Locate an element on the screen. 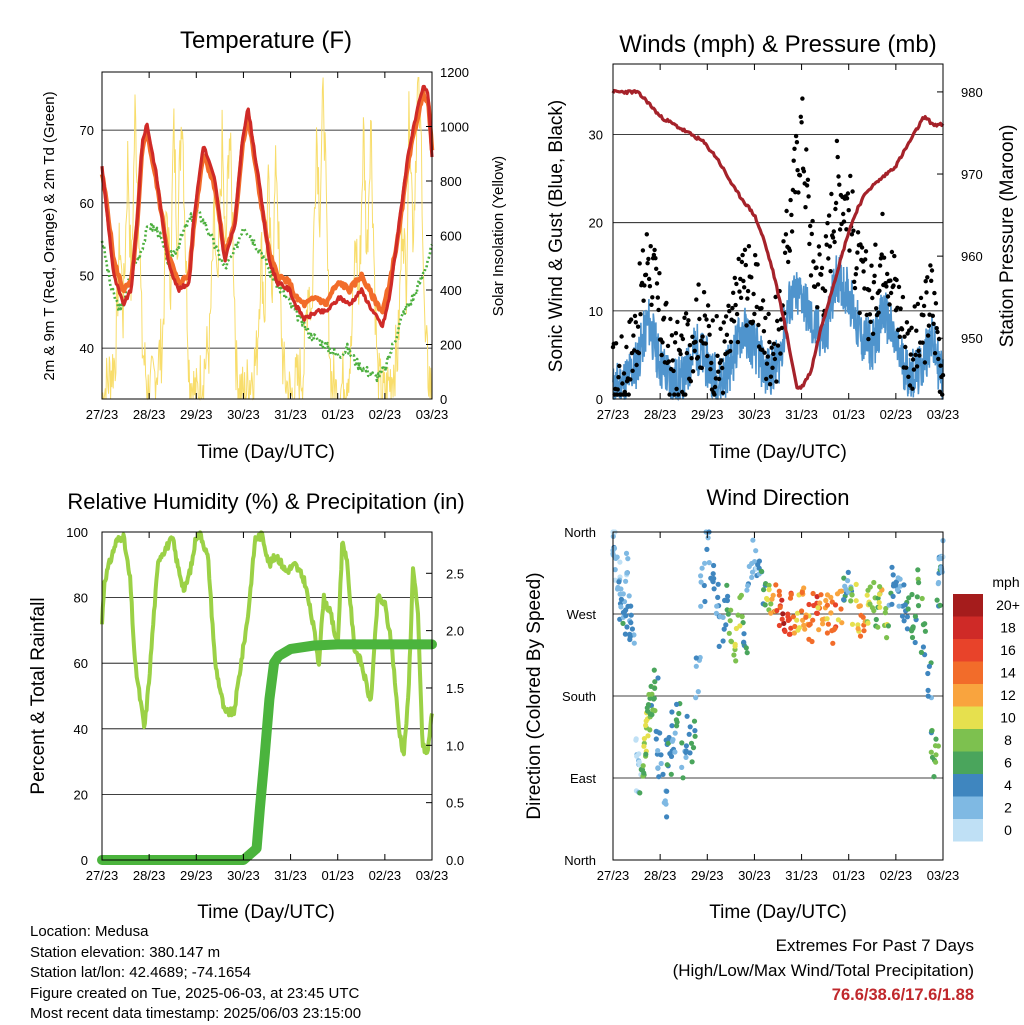 The width and height of the screenshot is (1024, 1025). temperature-y2-tick-label: 600 is located at coordinates (451, 236).